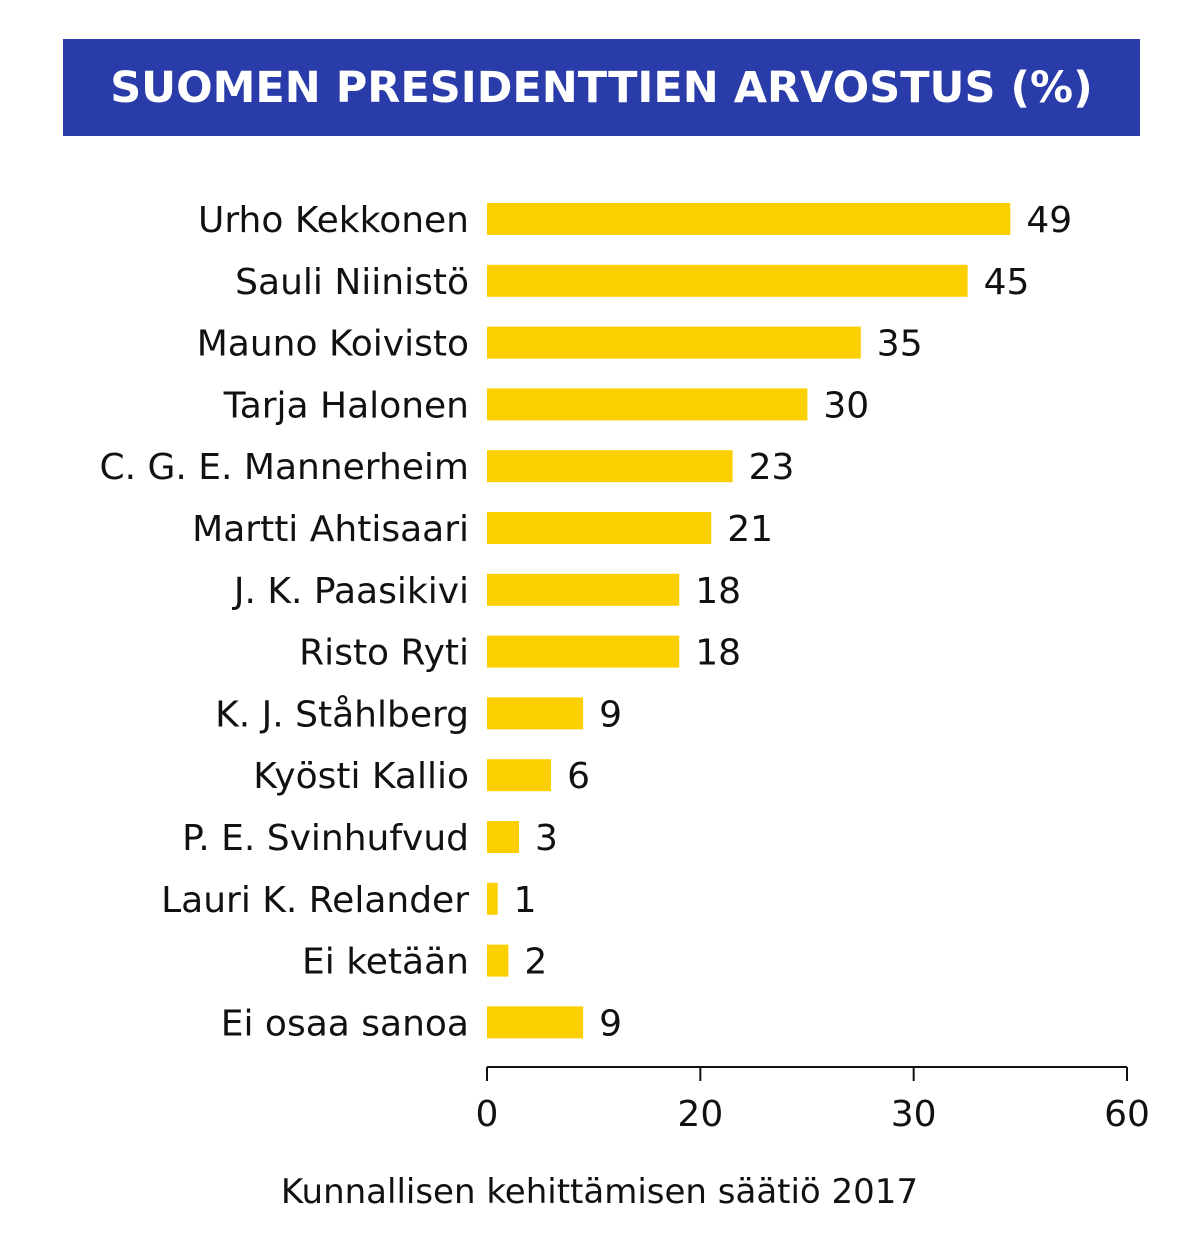  Describe the element at coordinates (284, 467) in the screenshot. I see `category-label: C. G. E. Mannerheim` at that location.